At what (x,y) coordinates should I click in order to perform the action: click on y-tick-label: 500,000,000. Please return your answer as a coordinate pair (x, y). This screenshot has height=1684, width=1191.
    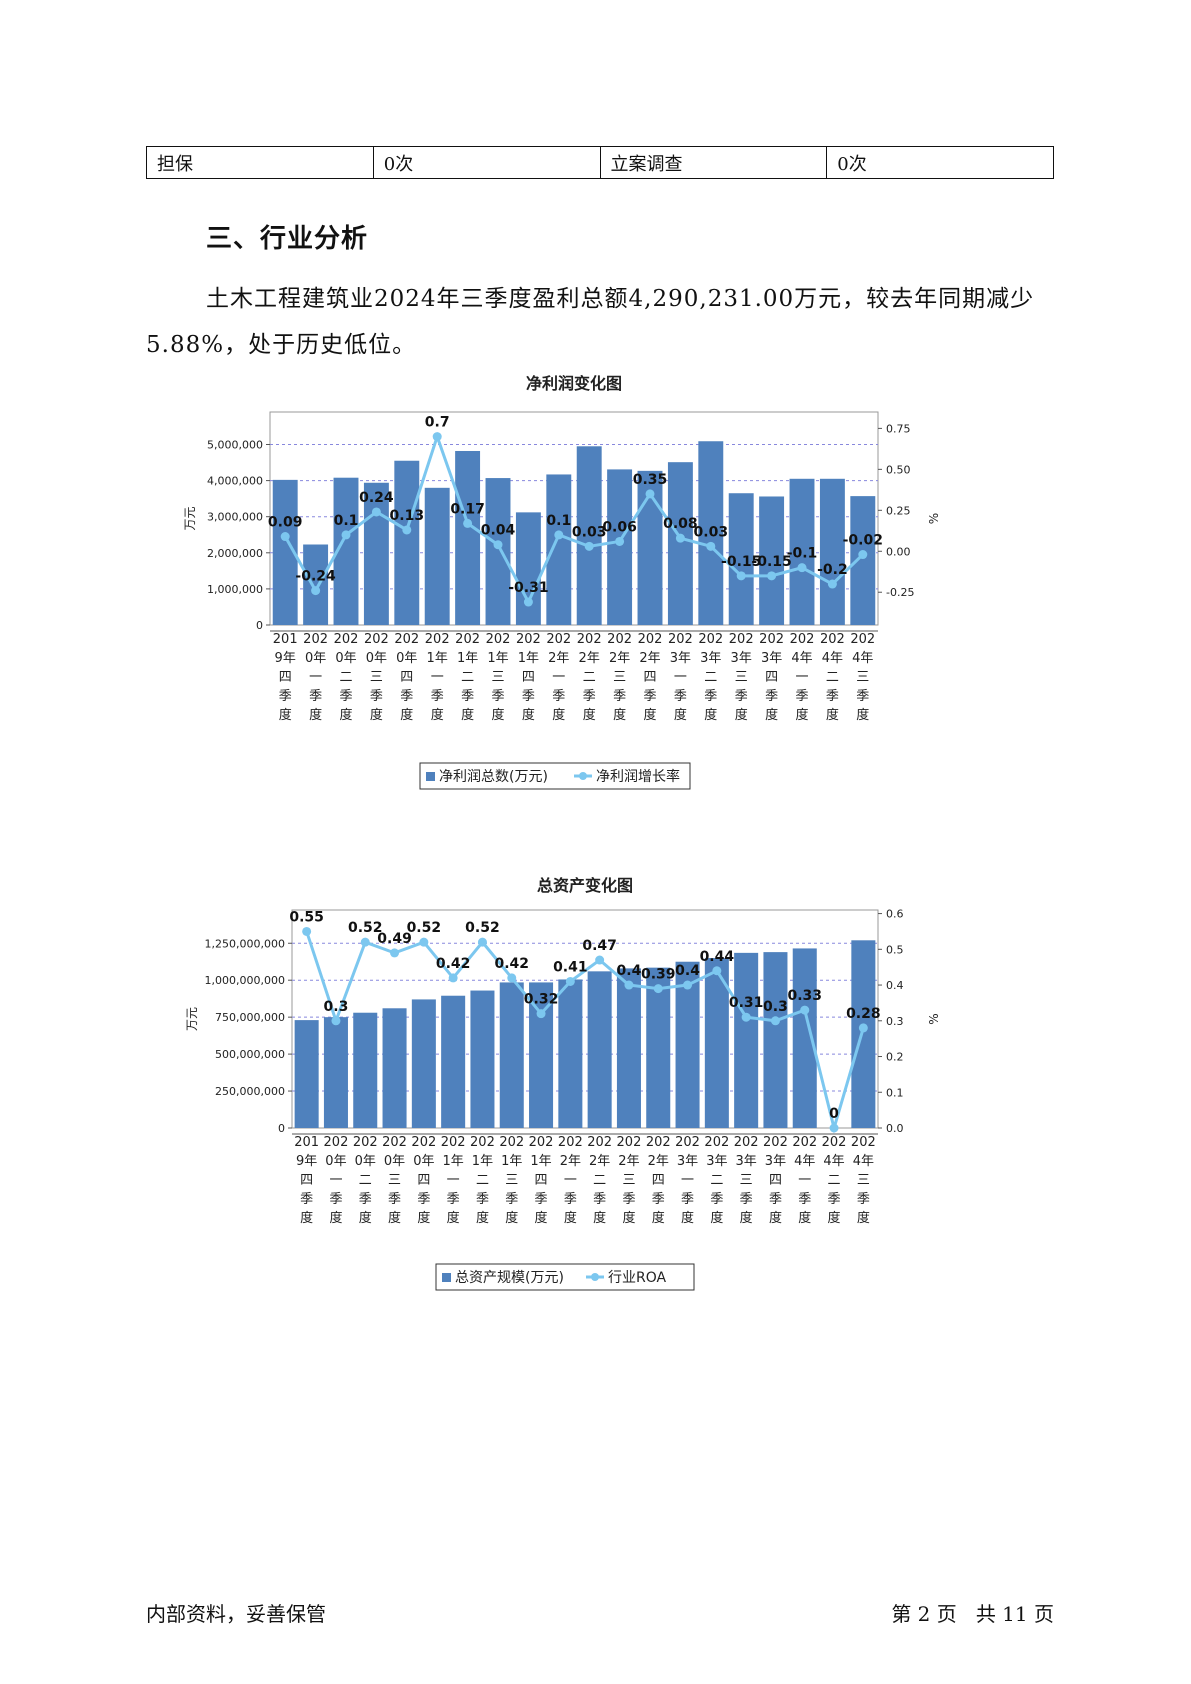
    Looking at the image, I should click on (250, 1054).